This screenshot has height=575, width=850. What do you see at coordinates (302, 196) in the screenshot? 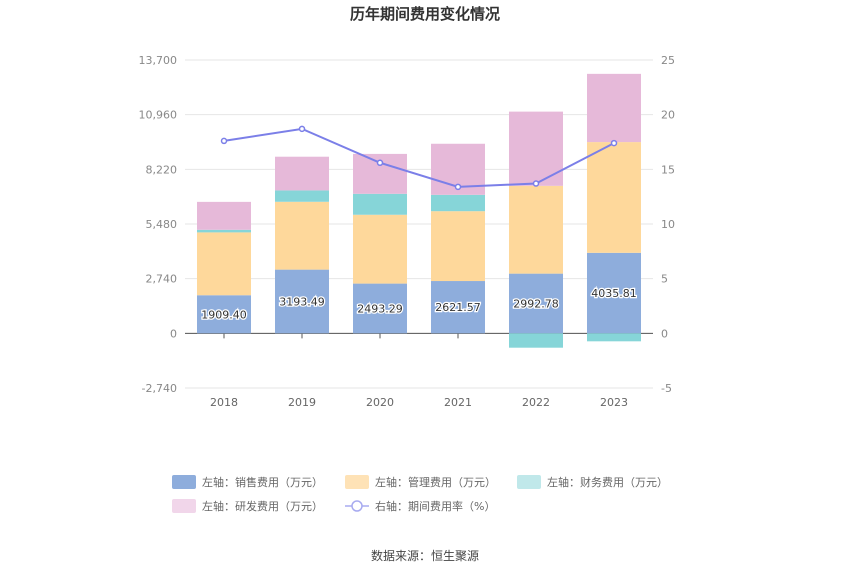
I see `bar-segment-s3-2019` at bounding box center [302, 196].